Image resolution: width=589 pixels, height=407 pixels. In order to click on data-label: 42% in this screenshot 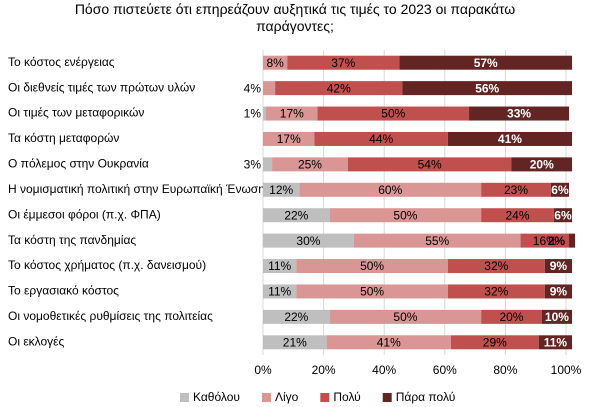, I will do `click(339, 88)`.